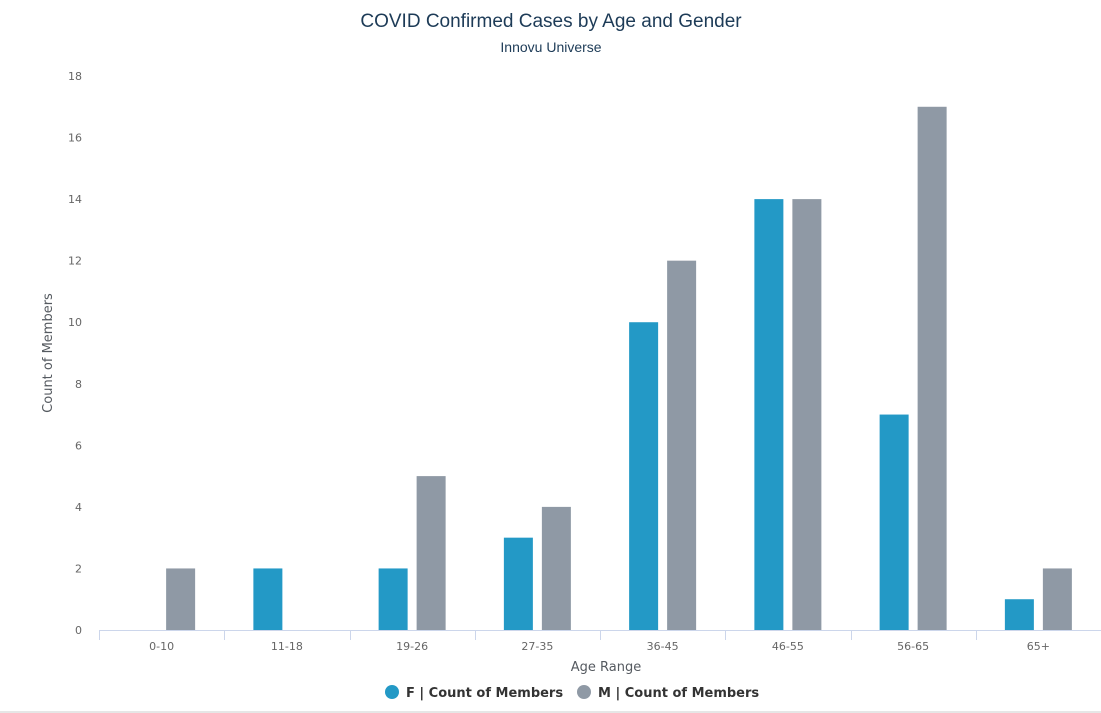  Describe the element at coordinates (78, 568) in the screenshot. I see `y-tick-label: 2` at that location.